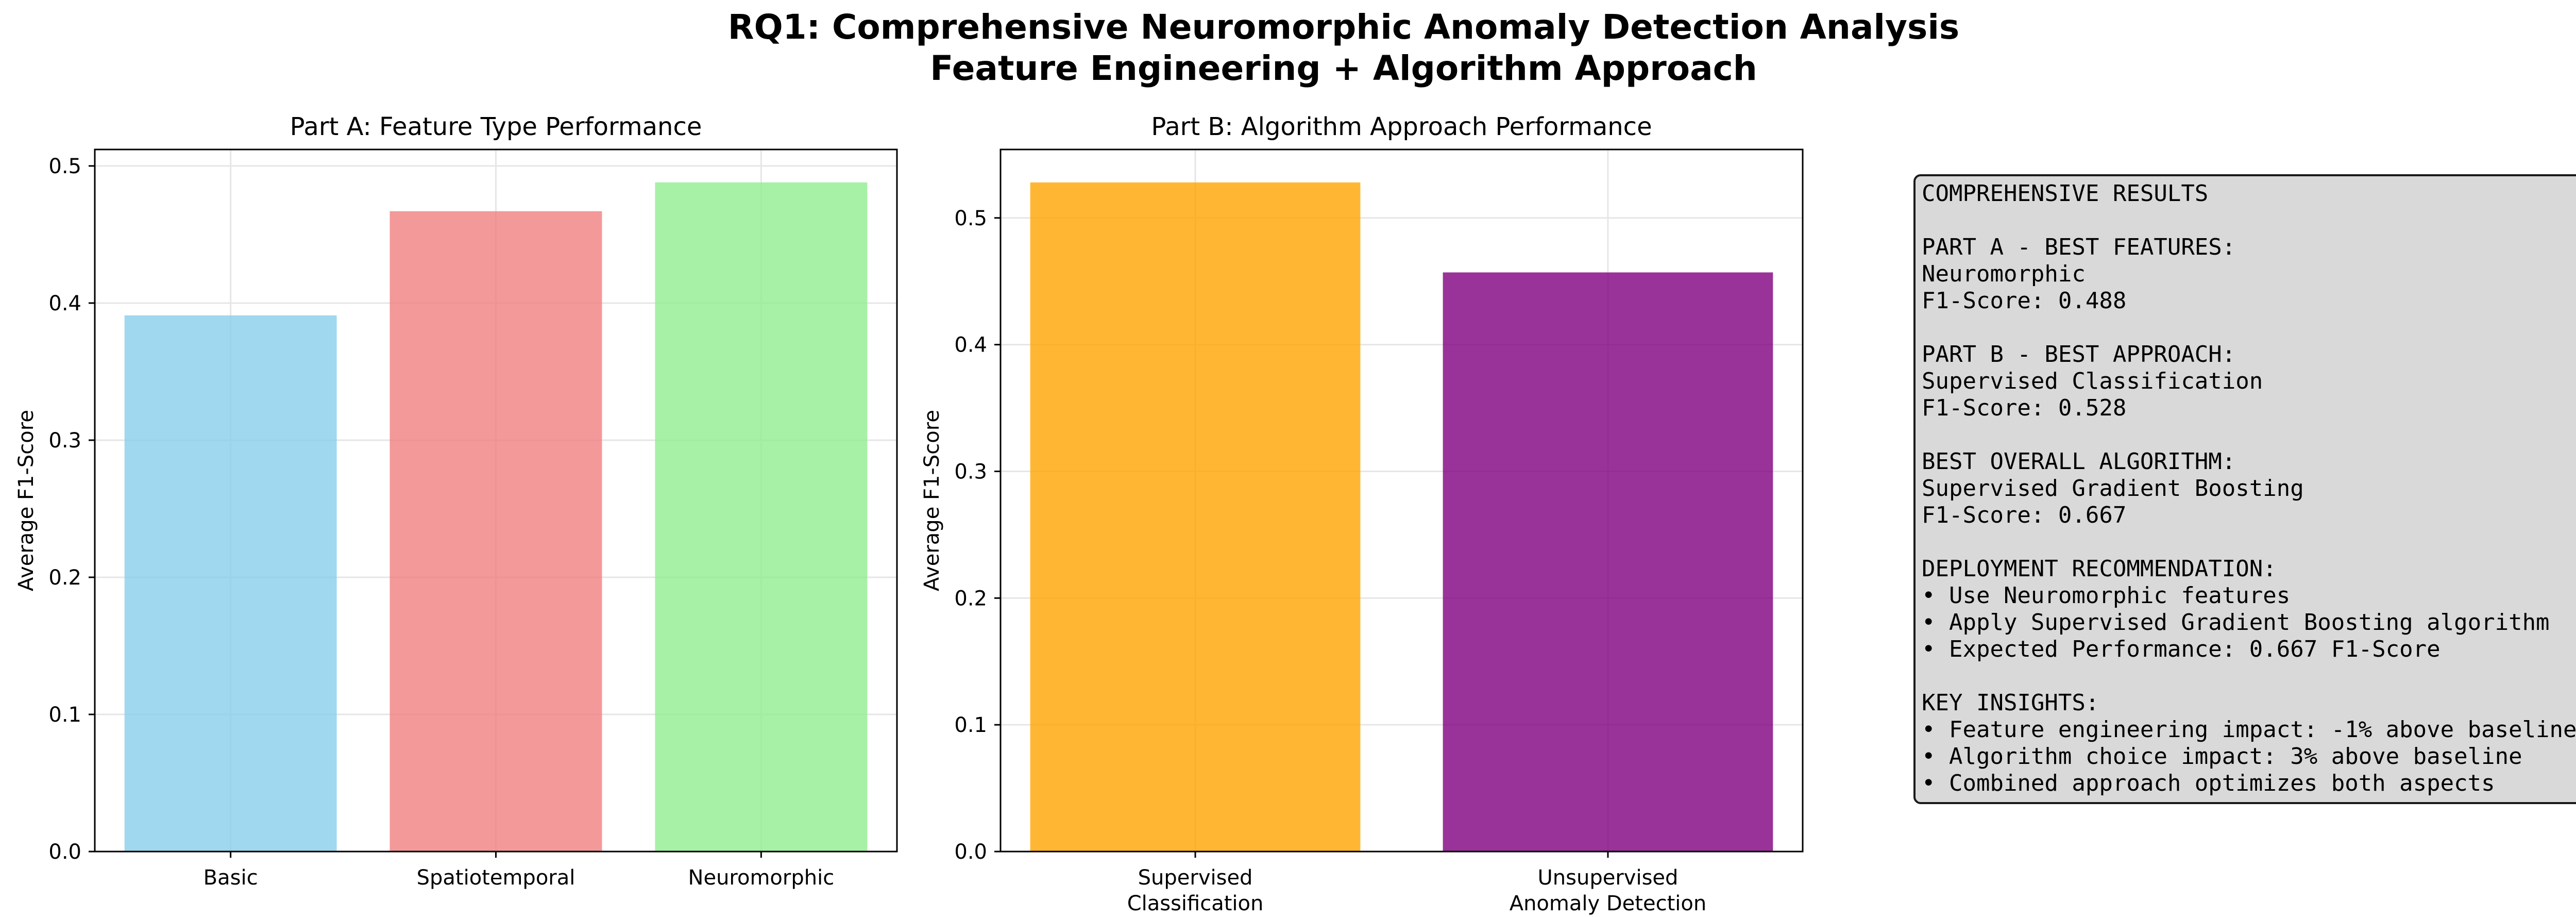 This screenshot has width=2576, height=917. What do you see at coordinates (1401, 126) in the screenshot?
I see `chart-title: Part B: Algorithm Approach Performance` at bounding box center [1401, 126].